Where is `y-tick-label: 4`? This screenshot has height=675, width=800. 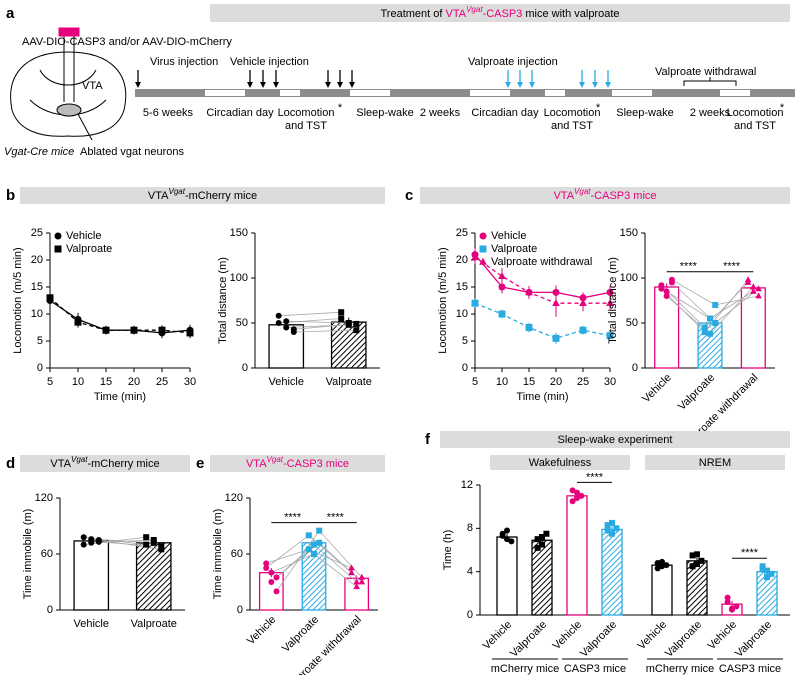 y-tick-label: 4 is located at coordinates (470, 572).